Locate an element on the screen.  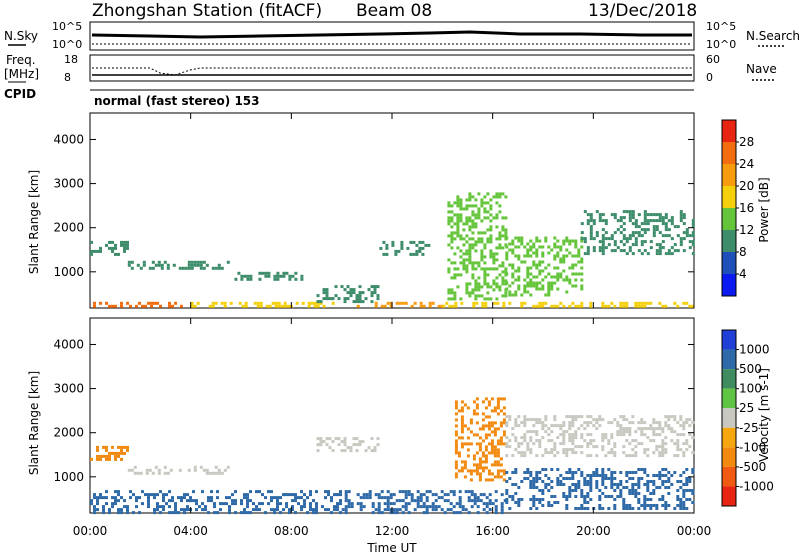
y-tick-label: 4000 is located at coordinates (68, 139).